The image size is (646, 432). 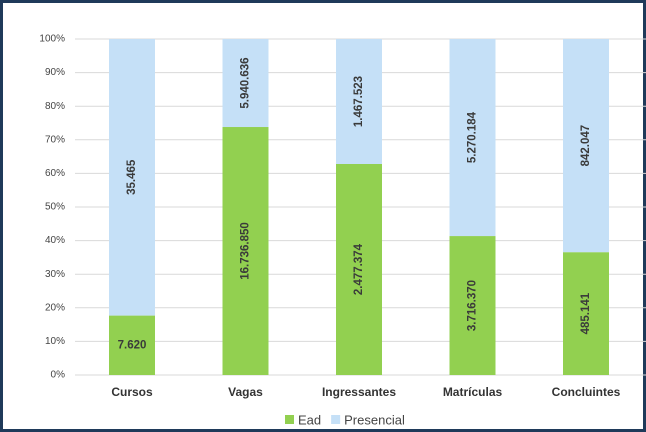 I want to click on data-label: 35.465, so click(x=132, y=177).